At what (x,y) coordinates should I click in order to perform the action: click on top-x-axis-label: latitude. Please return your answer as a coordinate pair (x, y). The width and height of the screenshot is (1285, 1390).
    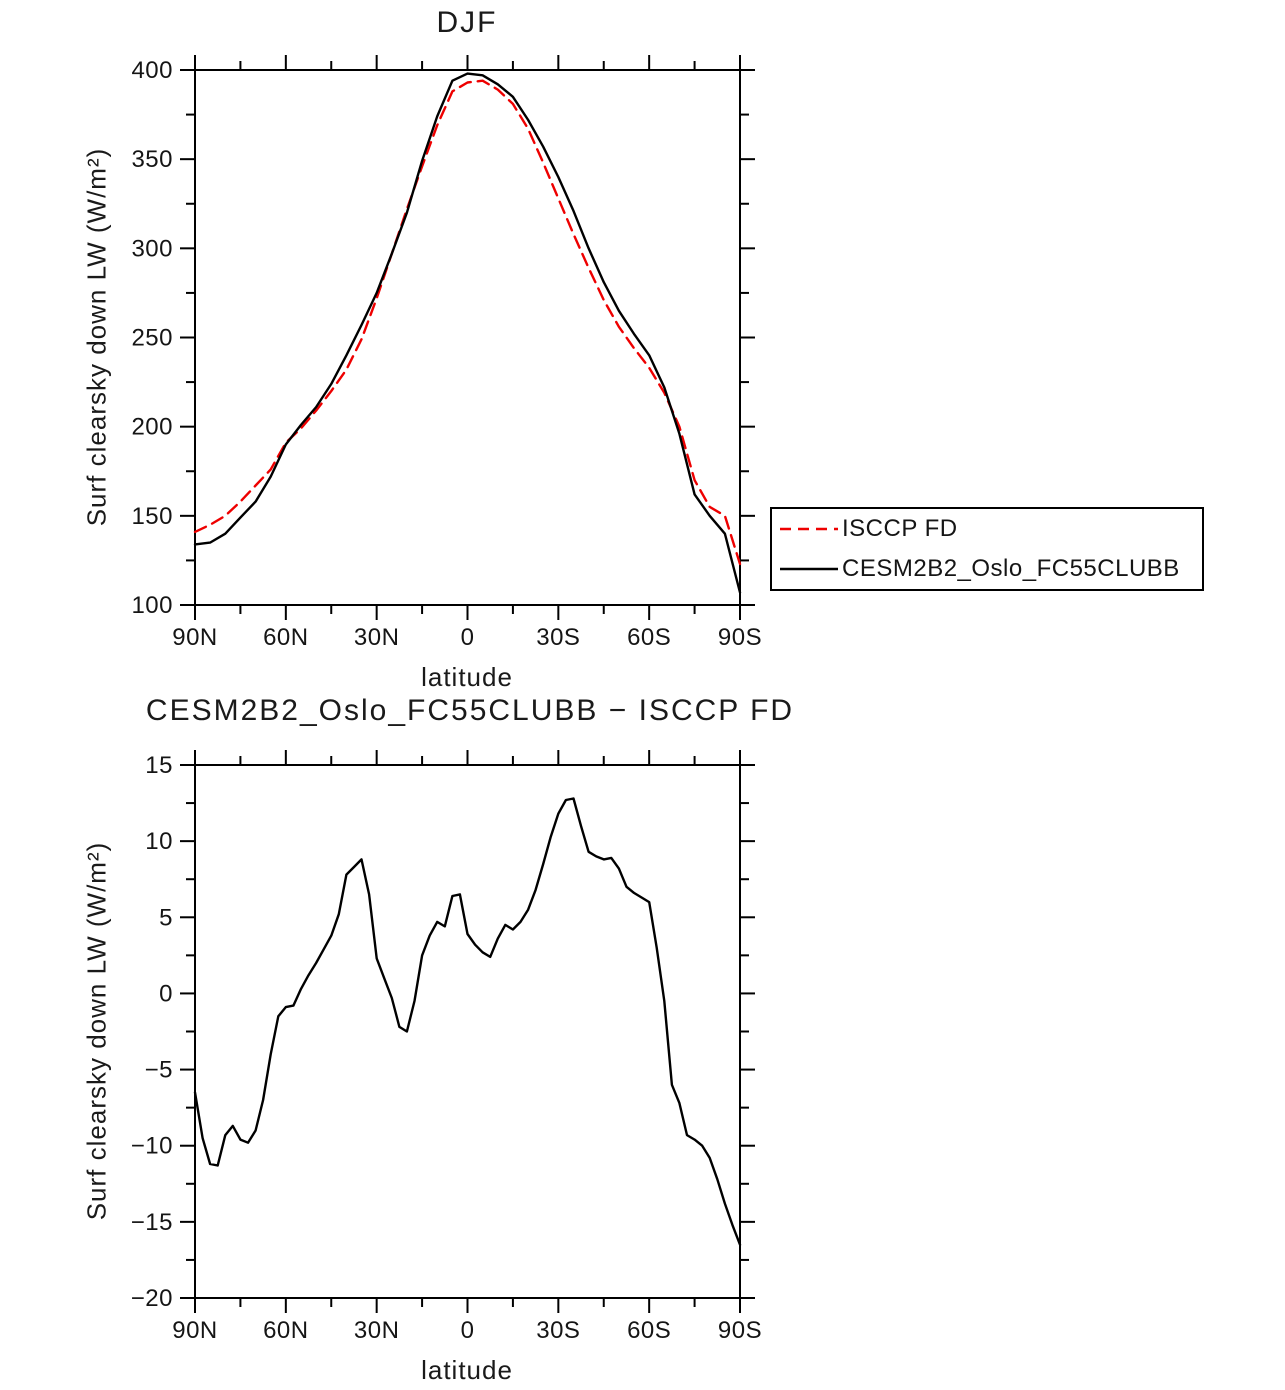
    Looking at the image, I should click on (467, 677).